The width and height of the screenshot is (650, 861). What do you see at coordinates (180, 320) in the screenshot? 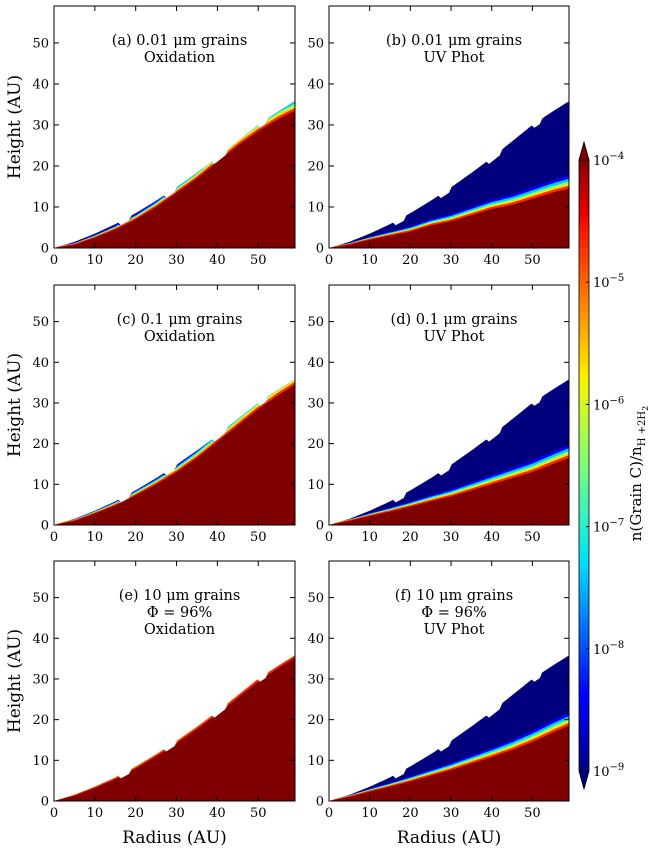
I see `panel-annotation: (c) 0.1 μm grains` at bounding box center [180, 320].